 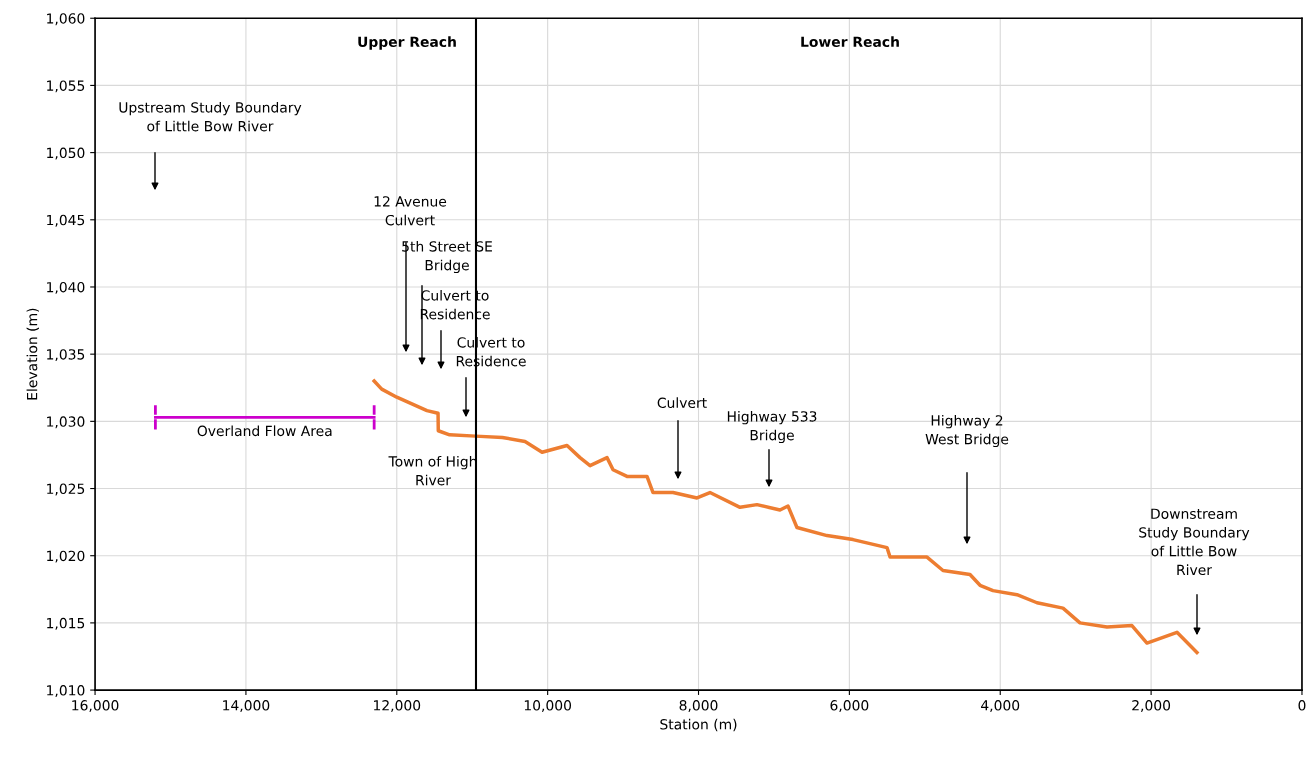 What do you see at coordinates (66, 691) in the screenshot?
I see `y-tick-label: 1,010` at bounding box center [66, 691].